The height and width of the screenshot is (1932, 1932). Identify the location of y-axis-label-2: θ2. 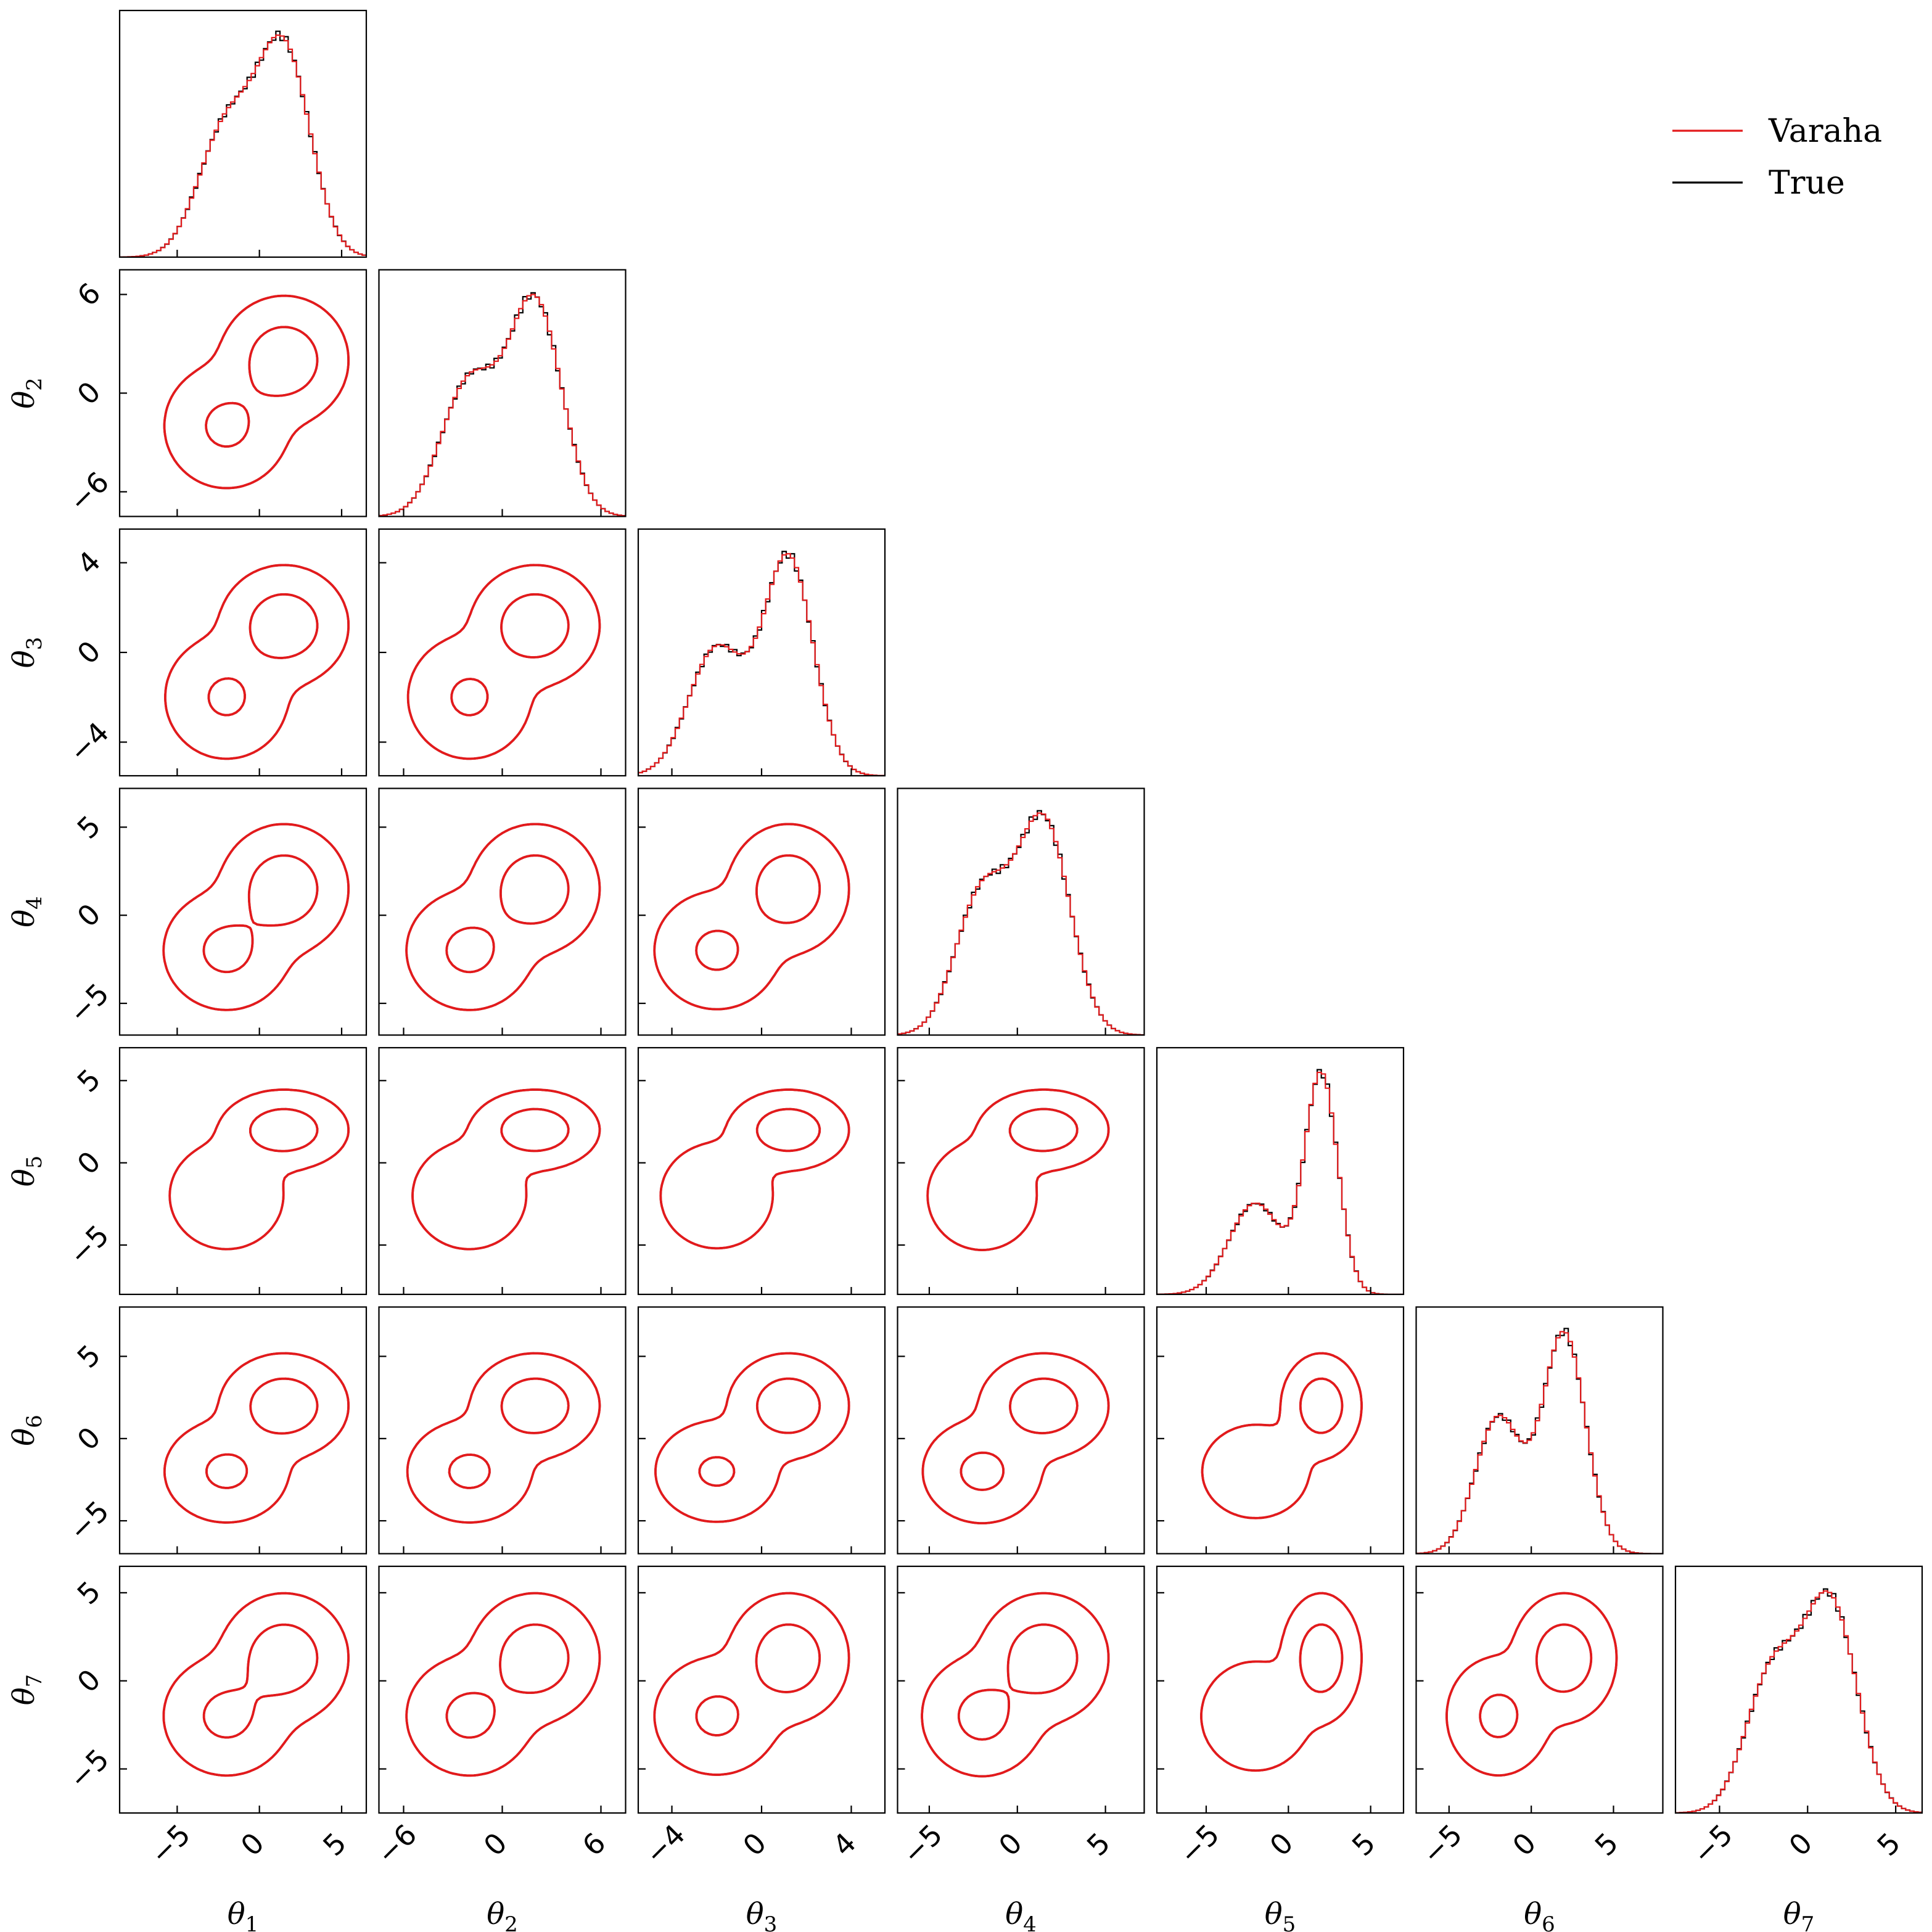
(27, 393).